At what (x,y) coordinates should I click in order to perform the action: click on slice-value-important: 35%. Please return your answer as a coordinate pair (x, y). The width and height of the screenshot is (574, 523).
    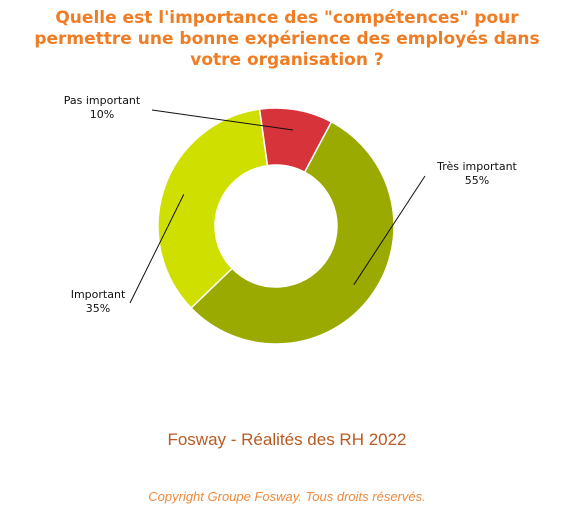
    Looking at the image, I should click on (98, 308).